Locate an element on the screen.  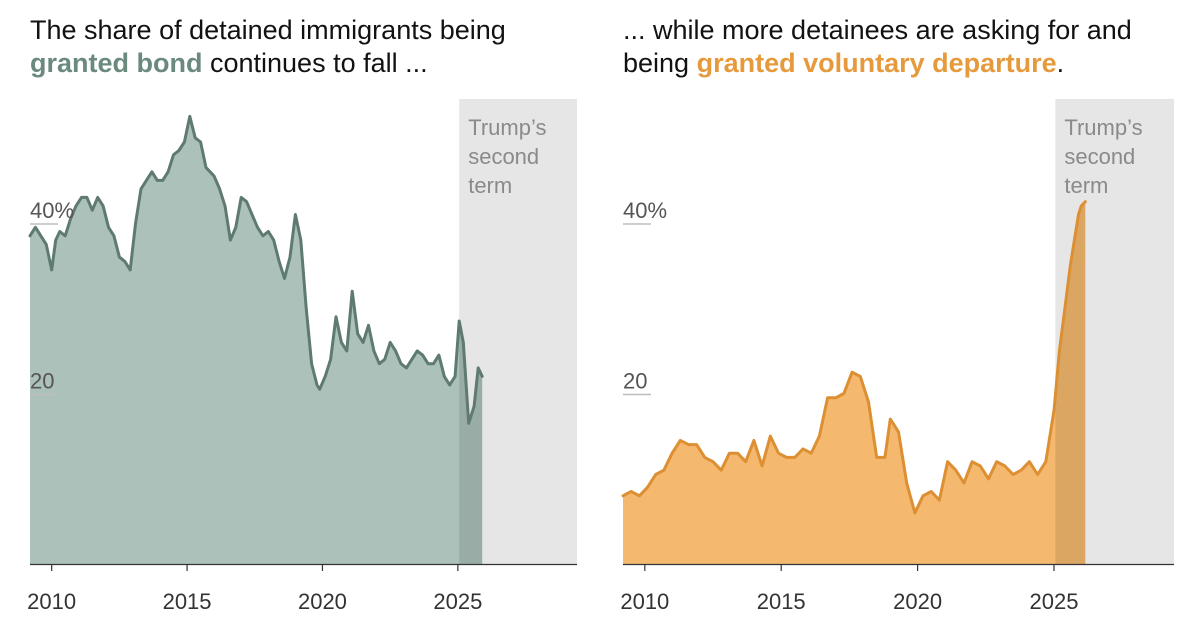
departure-band-label-line-2: second is located at coordinates (1099, 156).